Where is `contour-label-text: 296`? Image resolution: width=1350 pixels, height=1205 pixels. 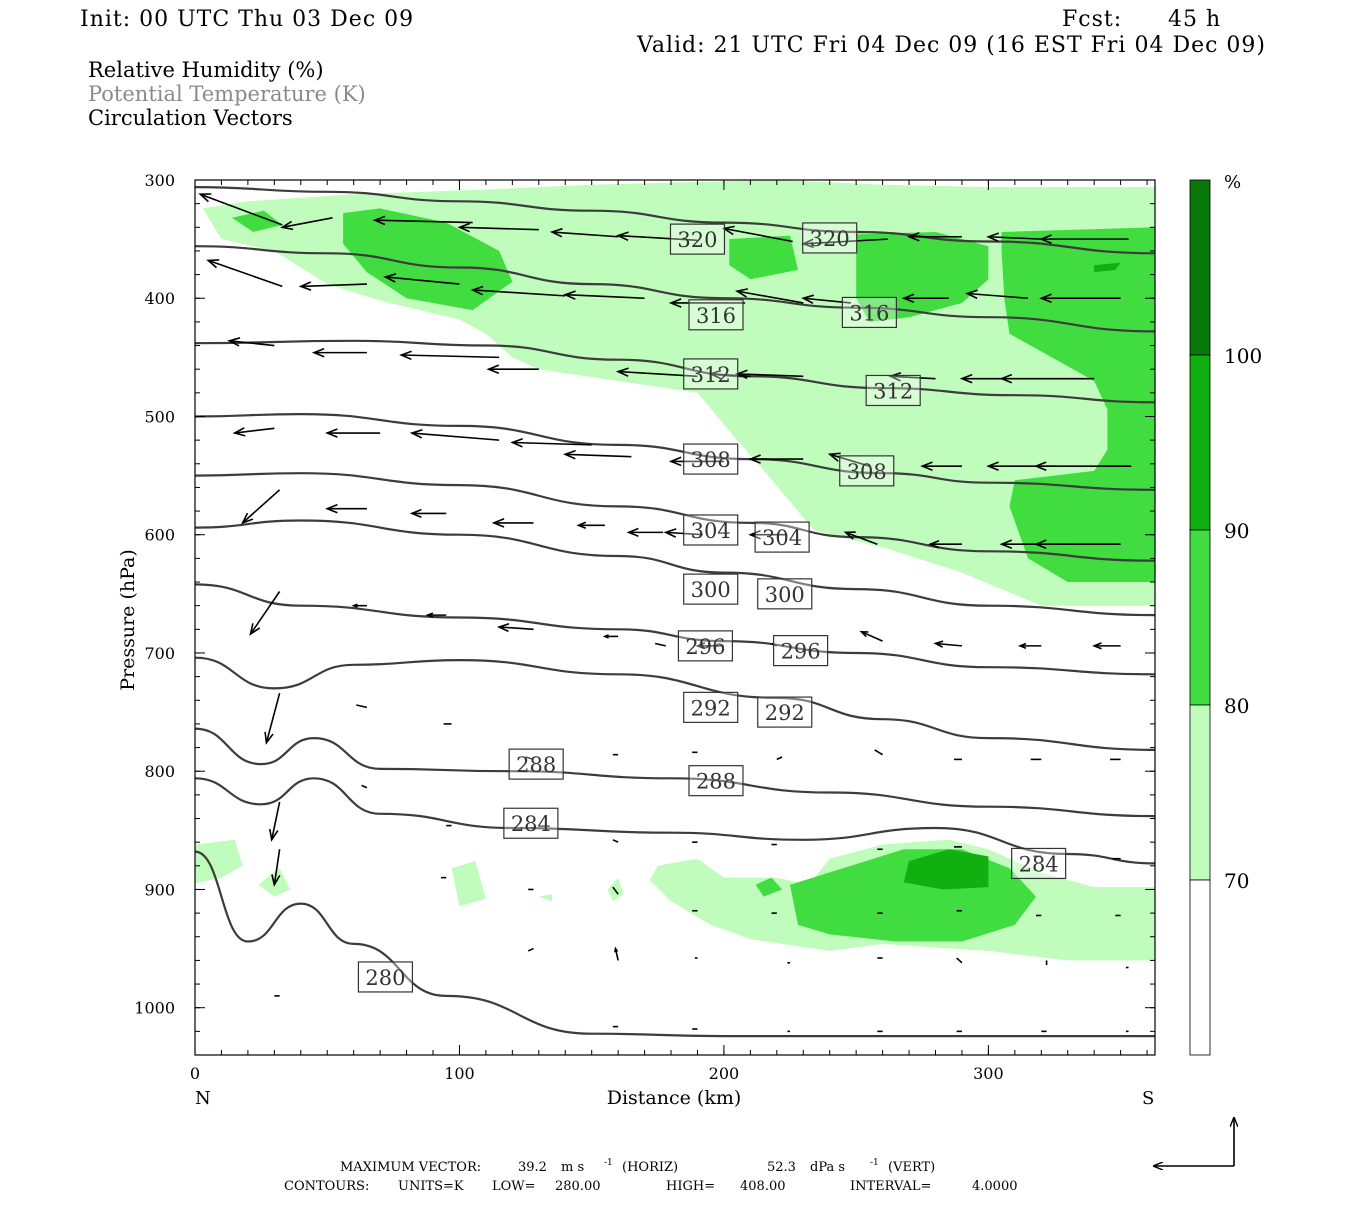 contour-label-text: 296 is located at coordinates (801, 652).